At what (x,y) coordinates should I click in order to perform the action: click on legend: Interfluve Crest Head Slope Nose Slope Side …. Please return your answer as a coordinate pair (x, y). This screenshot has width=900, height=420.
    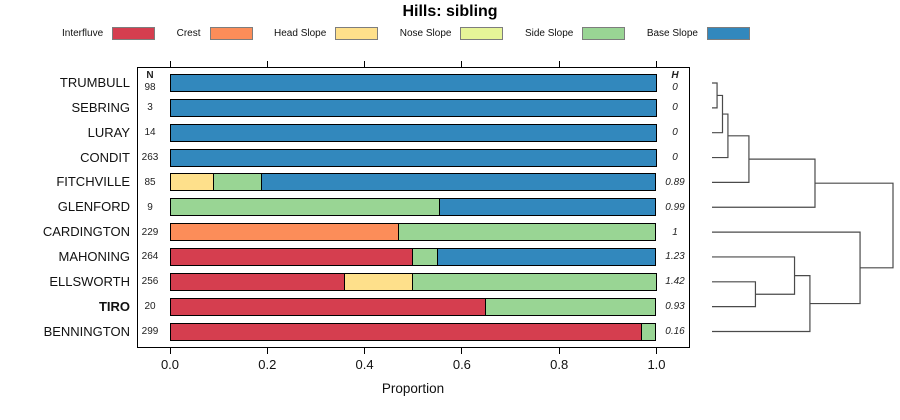
    Looking at the image, I should click on (406, 33).